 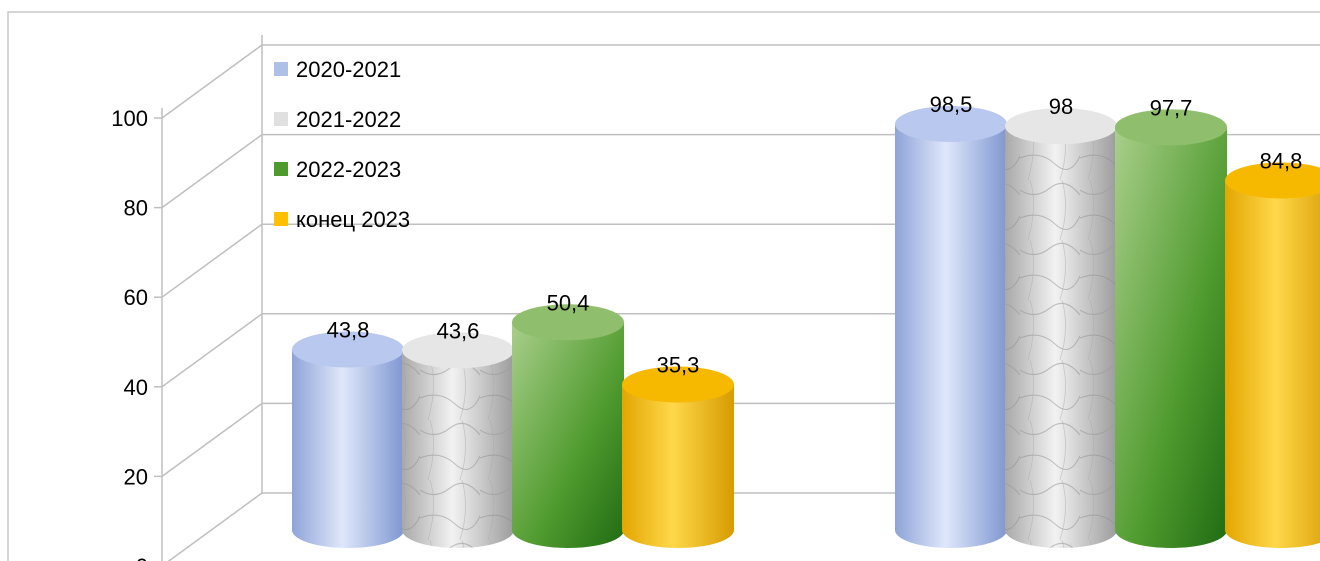 What do you see at coordinates (348, 69) in the screenshot?
I see `legend-label: 2020-2021` at bounding box center [348, 69].